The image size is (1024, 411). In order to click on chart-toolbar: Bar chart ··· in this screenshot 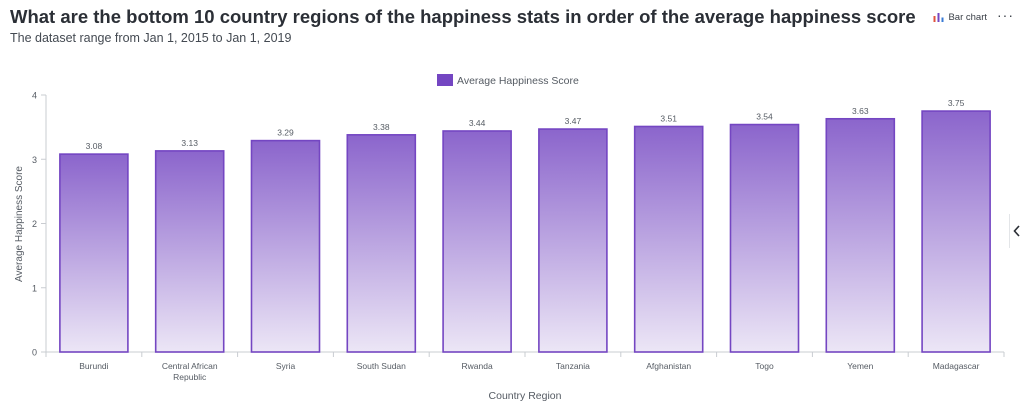, I will do `click(973, 17)`.